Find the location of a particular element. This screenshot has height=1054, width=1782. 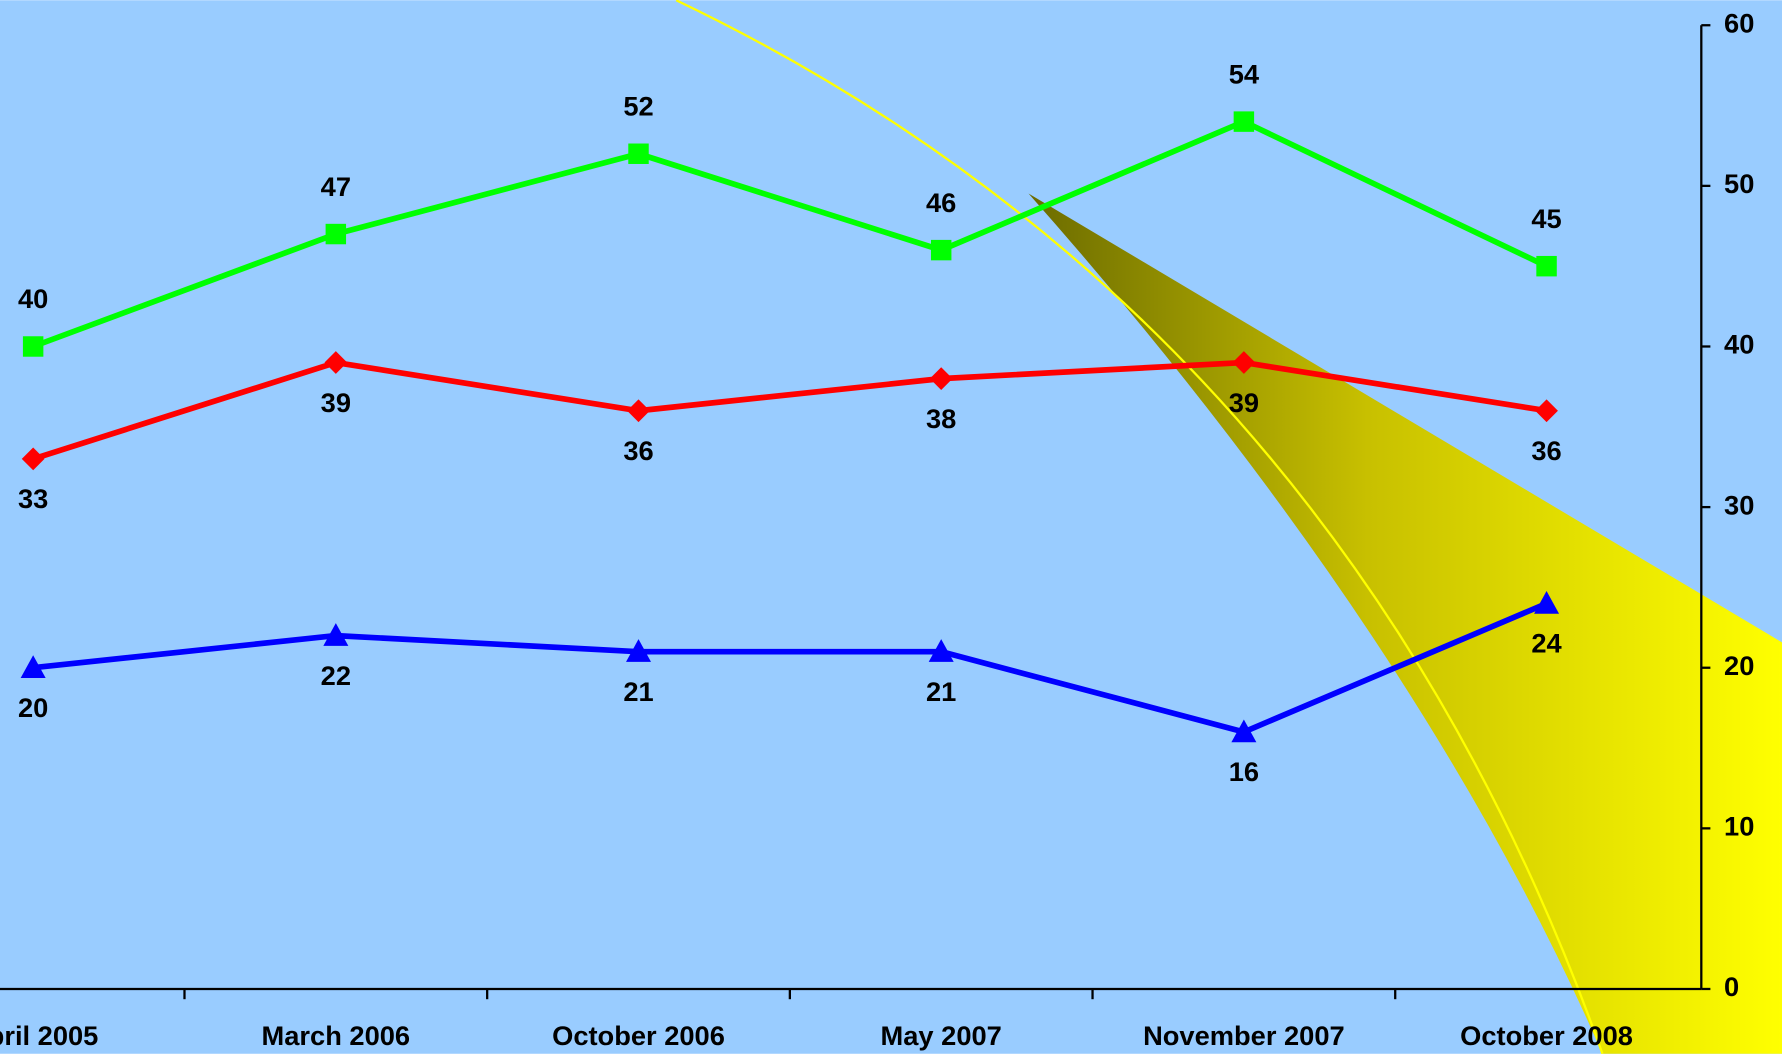

data-label: 45 is located at coordinates (1546, 218).